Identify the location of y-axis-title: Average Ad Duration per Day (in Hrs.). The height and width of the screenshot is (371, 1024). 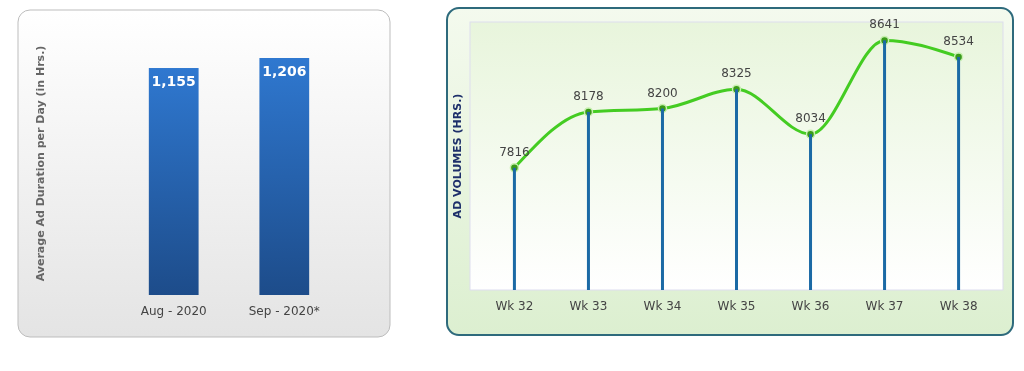
(40, 163).